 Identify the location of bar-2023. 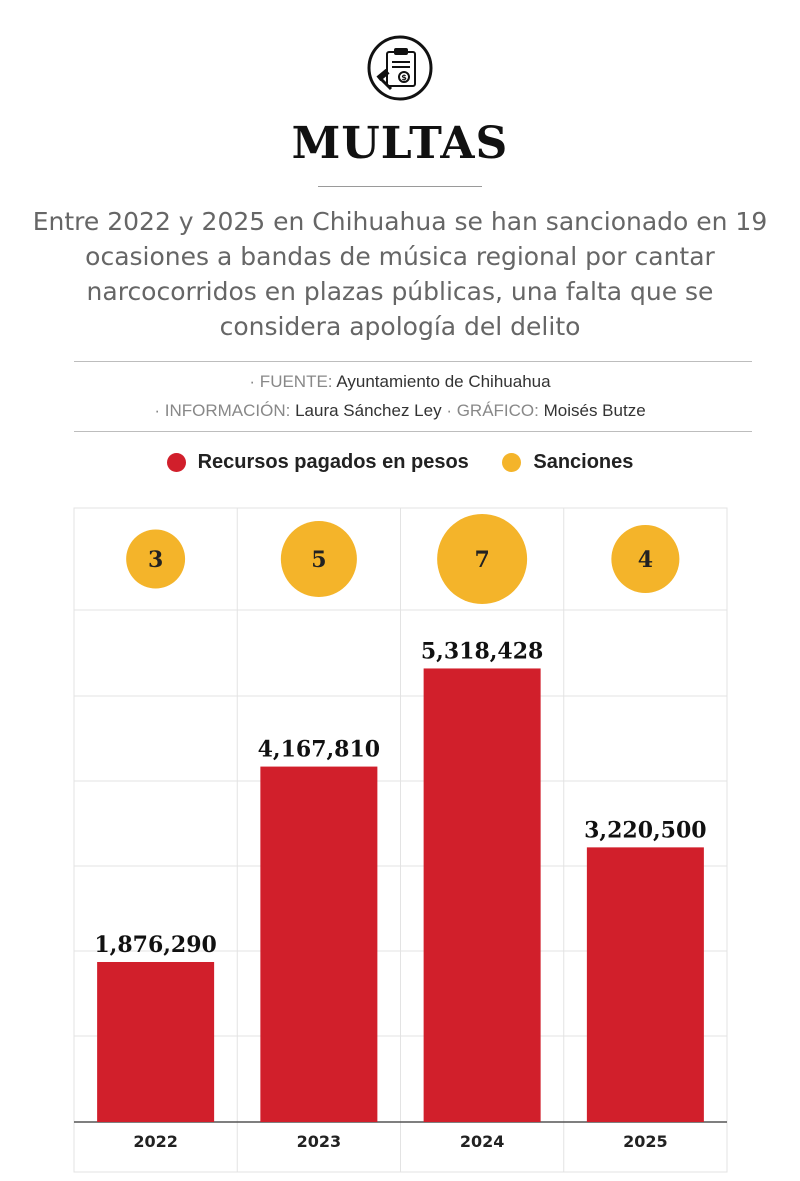
(319, 944).